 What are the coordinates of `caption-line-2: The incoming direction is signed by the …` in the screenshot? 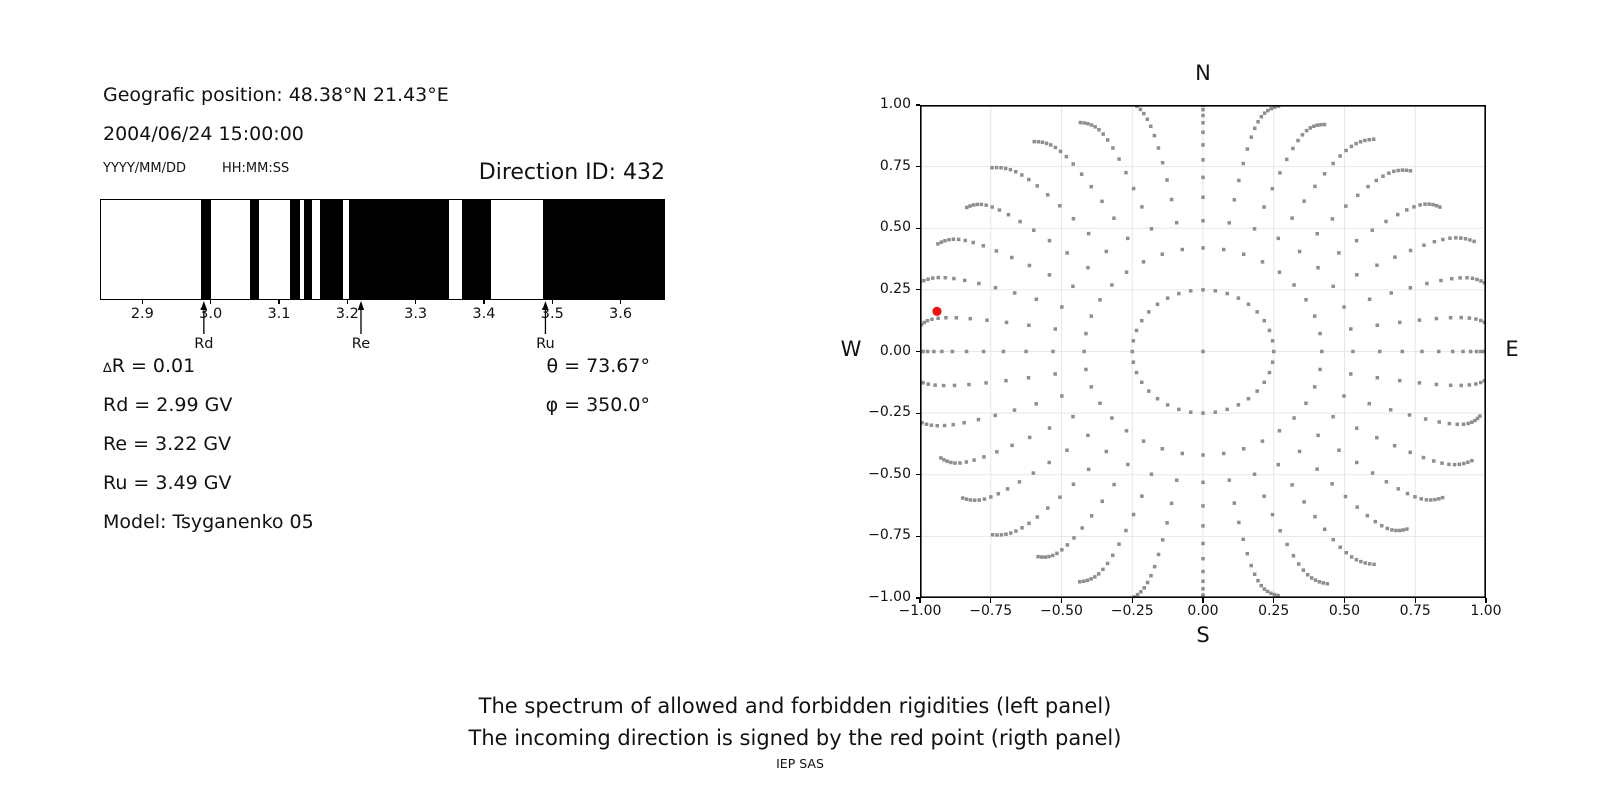 It's located at (795, 738).